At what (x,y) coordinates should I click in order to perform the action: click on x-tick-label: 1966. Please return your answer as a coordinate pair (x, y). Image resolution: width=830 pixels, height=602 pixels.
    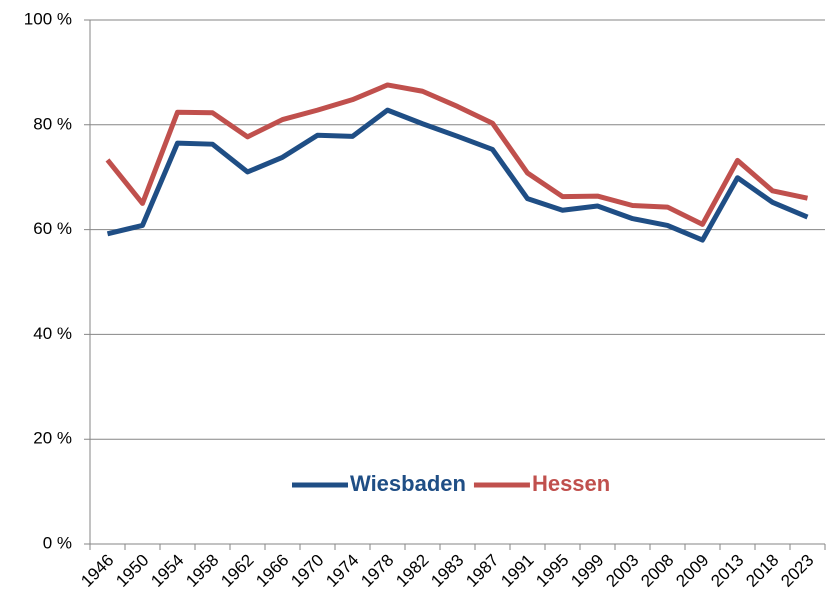
    Looking at the image, I should click on (272, 571).